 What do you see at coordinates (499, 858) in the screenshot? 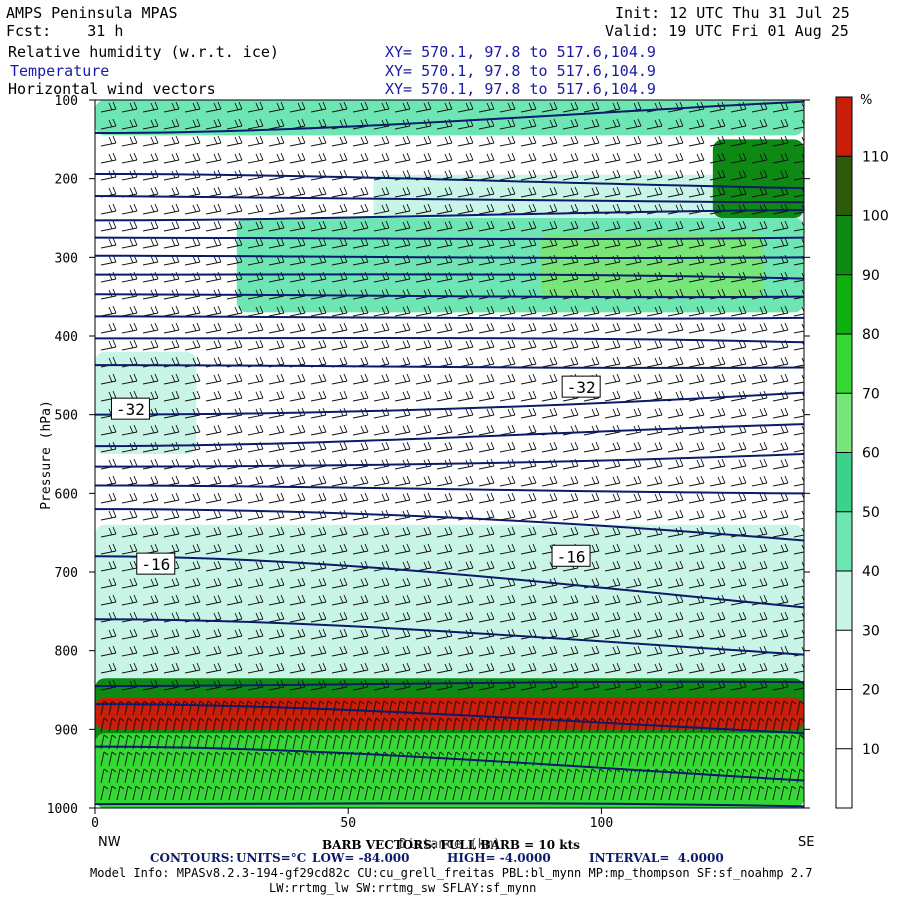
I see `contours-high: HIGH= -4.0000` at bounding box center [499, 858].